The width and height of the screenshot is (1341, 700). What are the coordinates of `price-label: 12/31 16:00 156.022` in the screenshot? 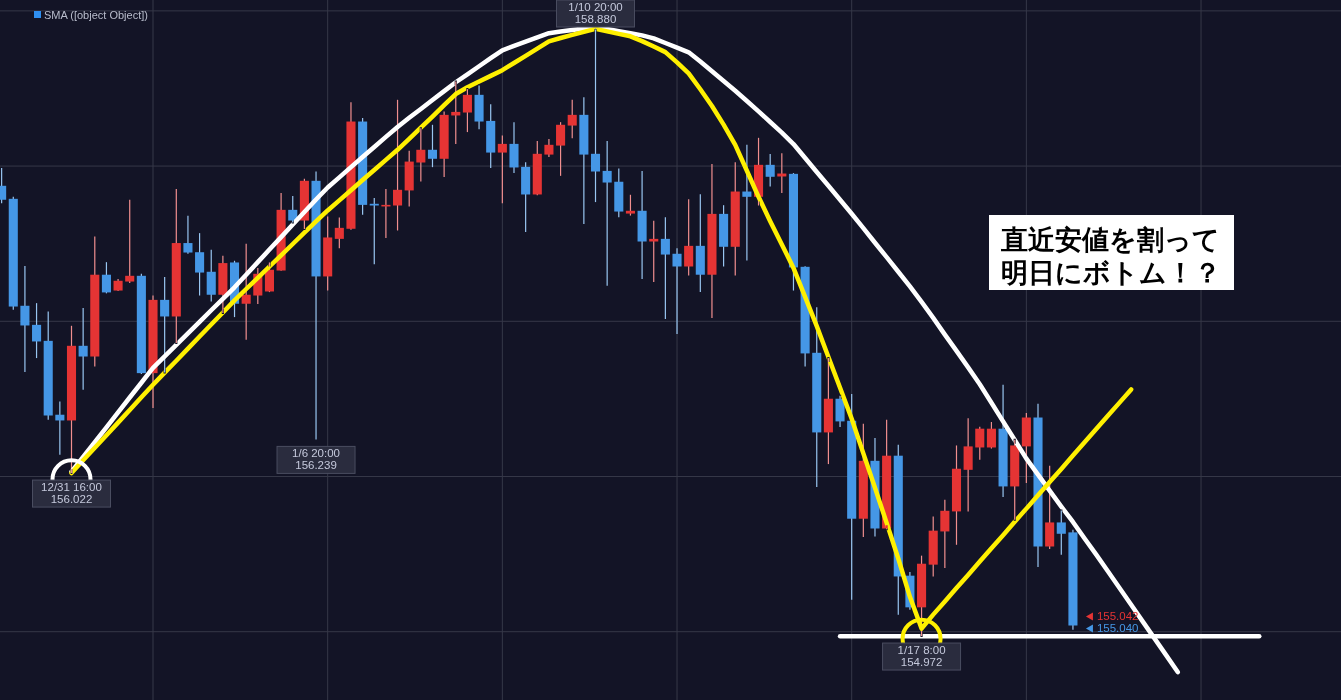 It's located at (71, 493).